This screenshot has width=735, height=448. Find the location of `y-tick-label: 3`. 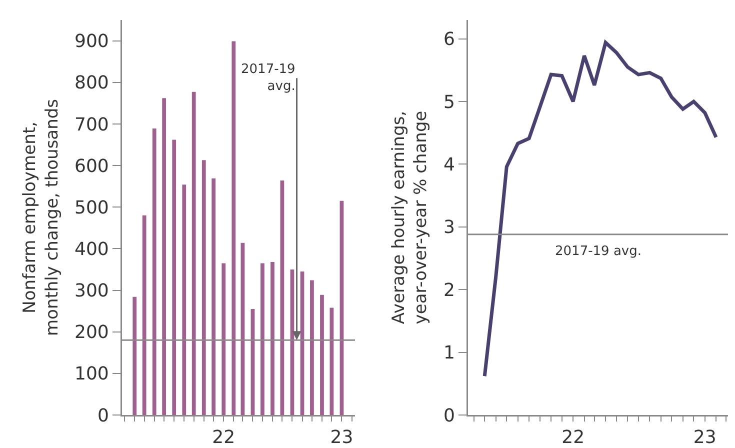

y-tick-label: 3 is located at coordinates (449, 227).